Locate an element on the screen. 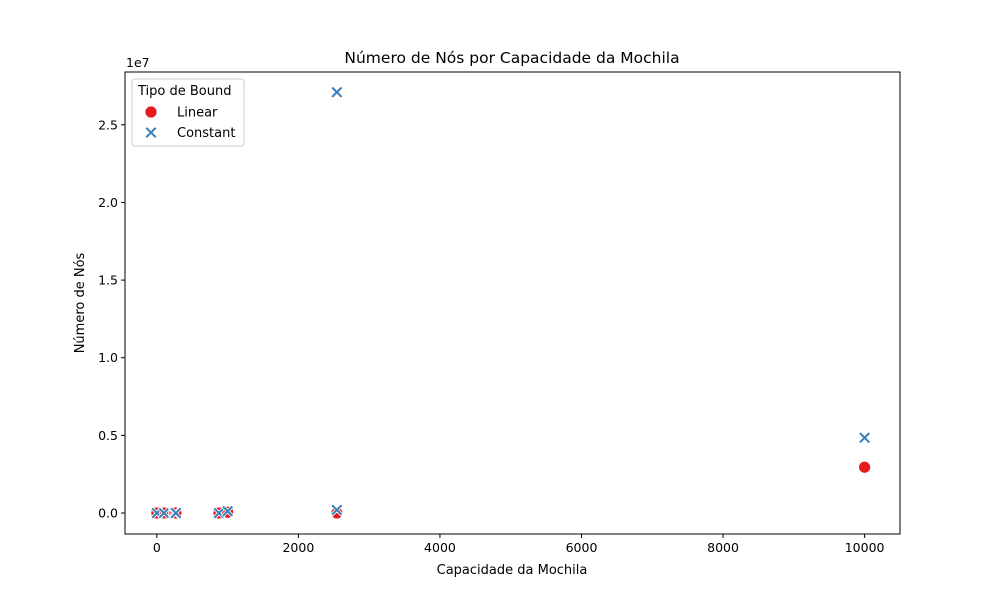  legend-box is located at coordinates (188, 112).